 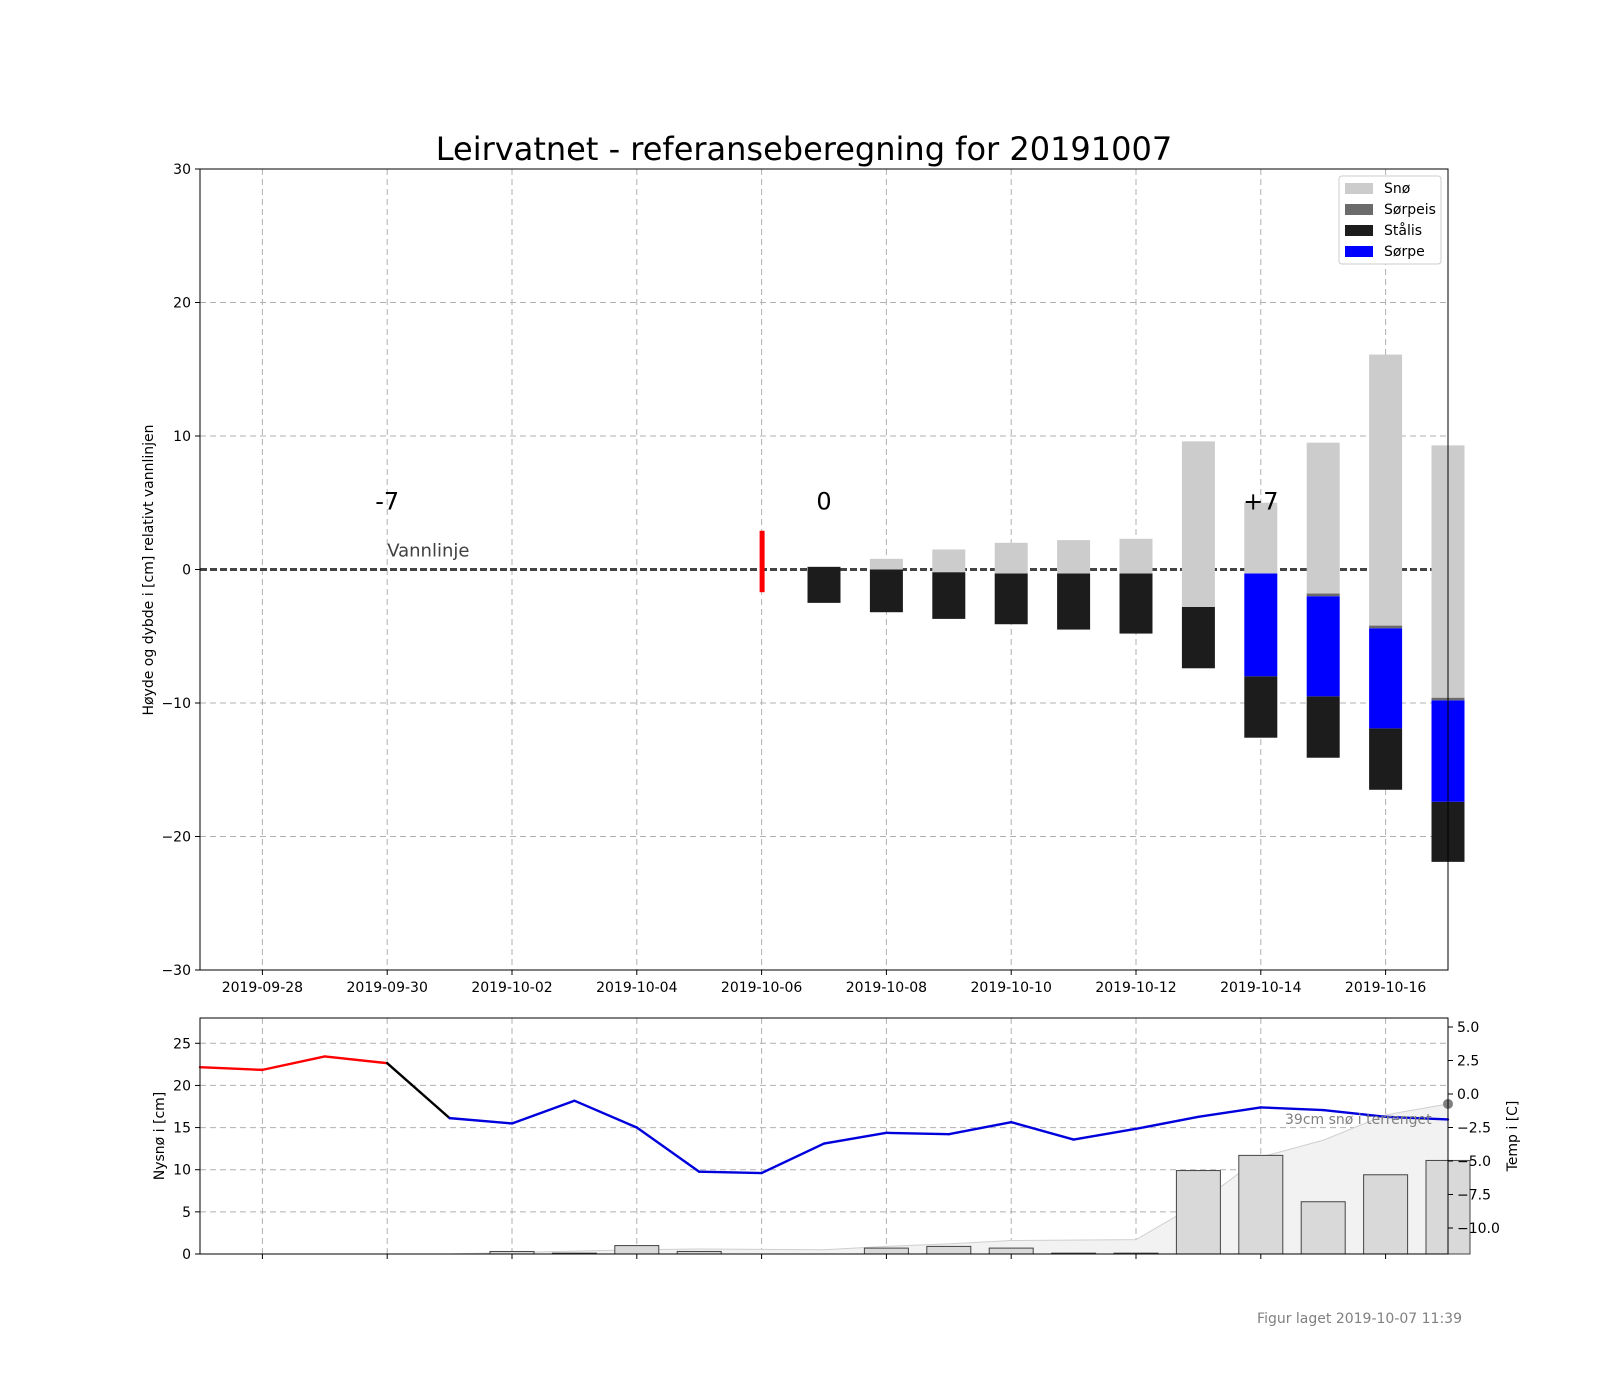 I want to click on bottom-y2-tick-label: 2.5, so click(x=1468, y=1062).